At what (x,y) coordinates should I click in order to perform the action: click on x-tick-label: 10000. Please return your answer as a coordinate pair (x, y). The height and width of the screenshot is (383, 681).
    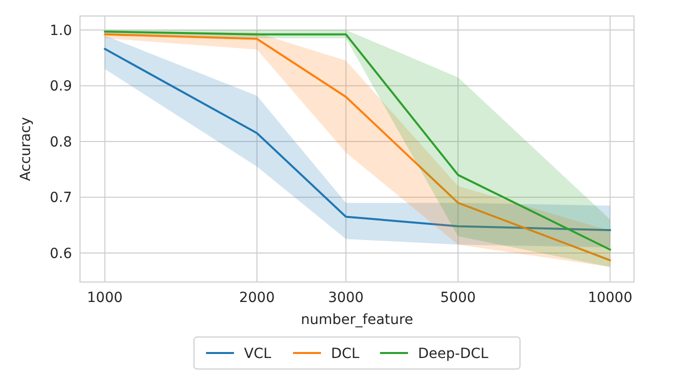
    Looking at the image, I should click on (610, 298).